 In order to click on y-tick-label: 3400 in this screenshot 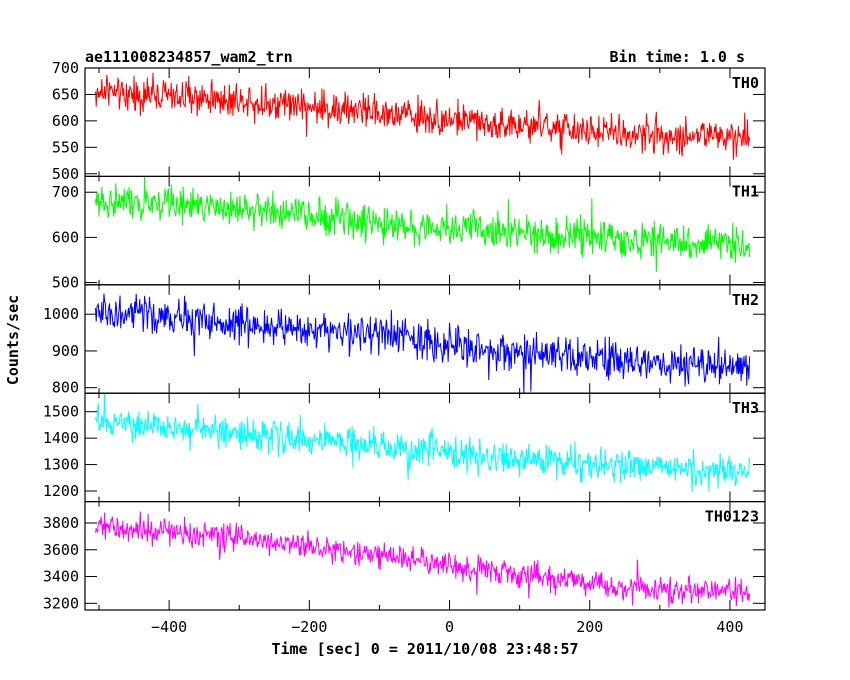, I will do `click(61, 577)`.